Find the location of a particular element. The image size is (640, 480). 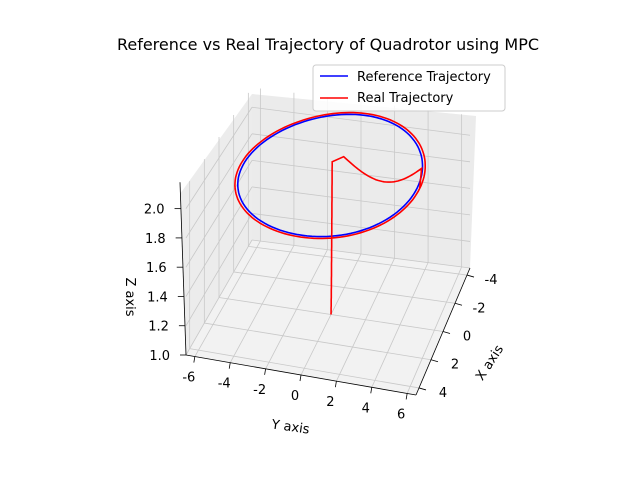

legend-box is located at coordinates (409, 88).